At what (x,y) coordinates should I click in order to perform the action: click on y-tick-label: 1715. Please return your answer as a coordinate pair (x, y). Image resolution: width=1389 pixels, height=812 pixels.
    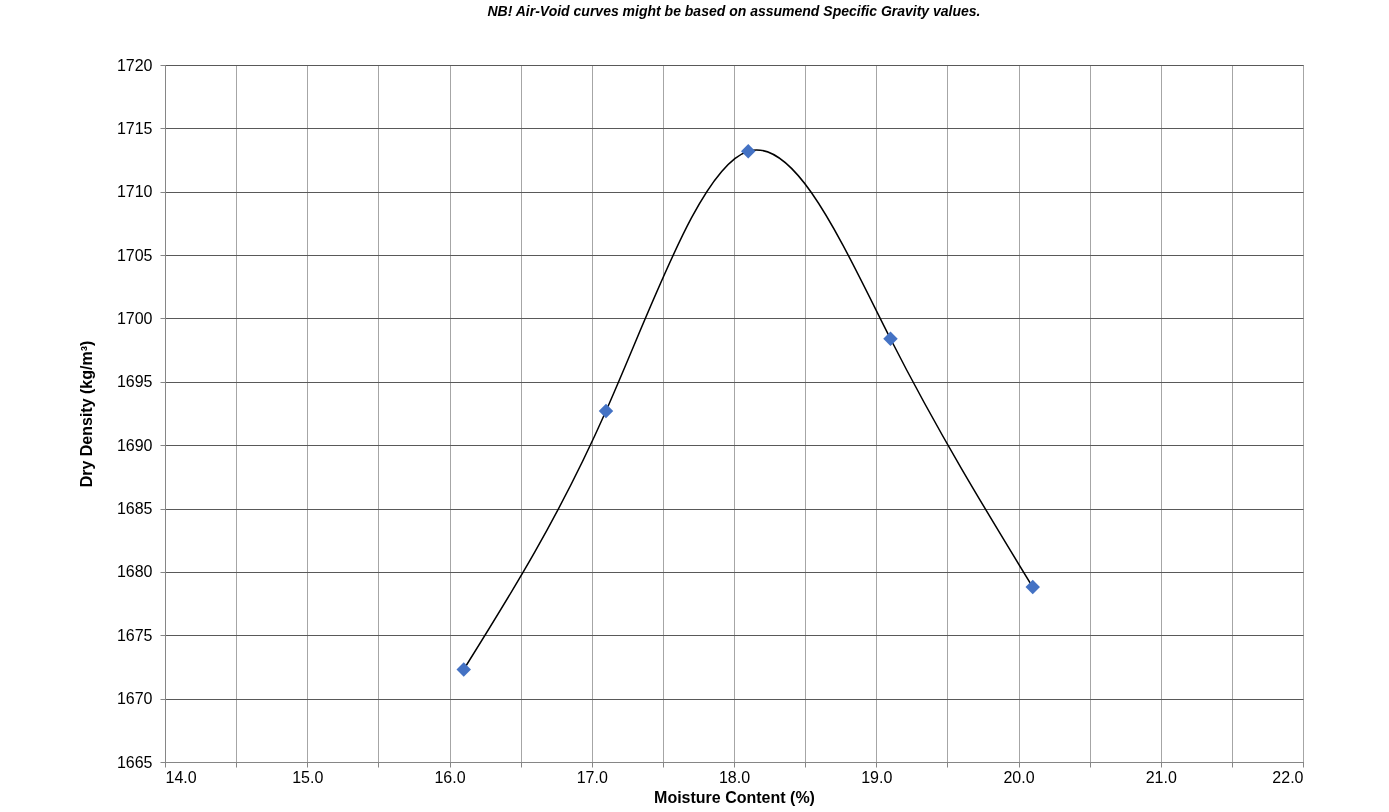
    Looking at the image, I should click on (134, 128).